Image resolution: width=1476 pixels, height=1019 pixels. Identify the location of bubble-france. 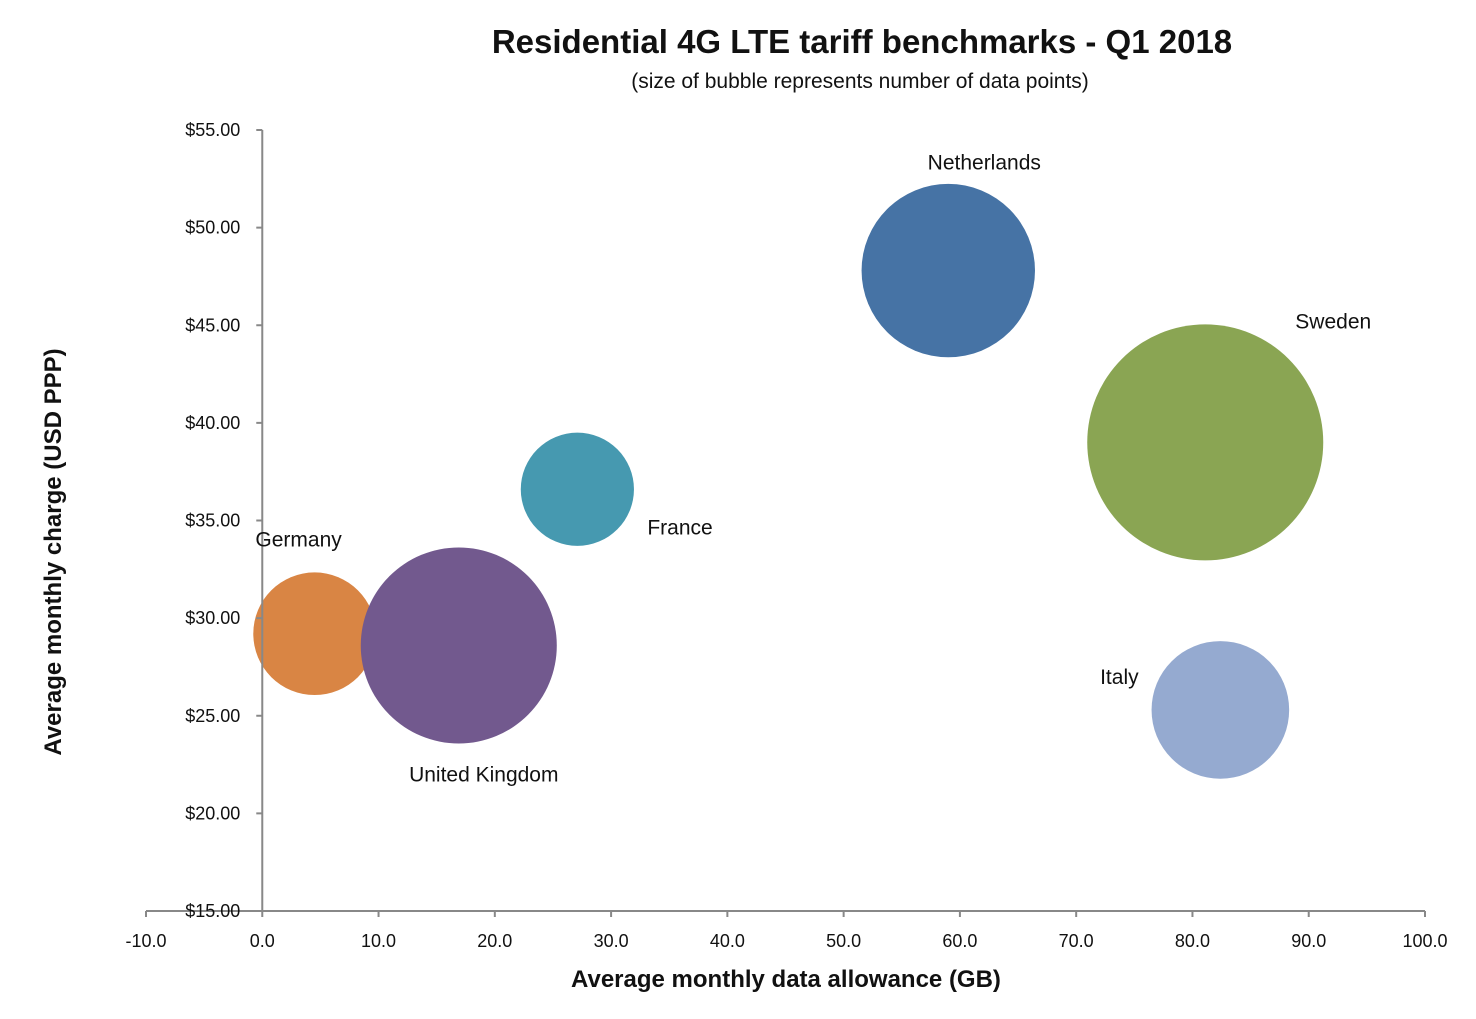
(577, 489).